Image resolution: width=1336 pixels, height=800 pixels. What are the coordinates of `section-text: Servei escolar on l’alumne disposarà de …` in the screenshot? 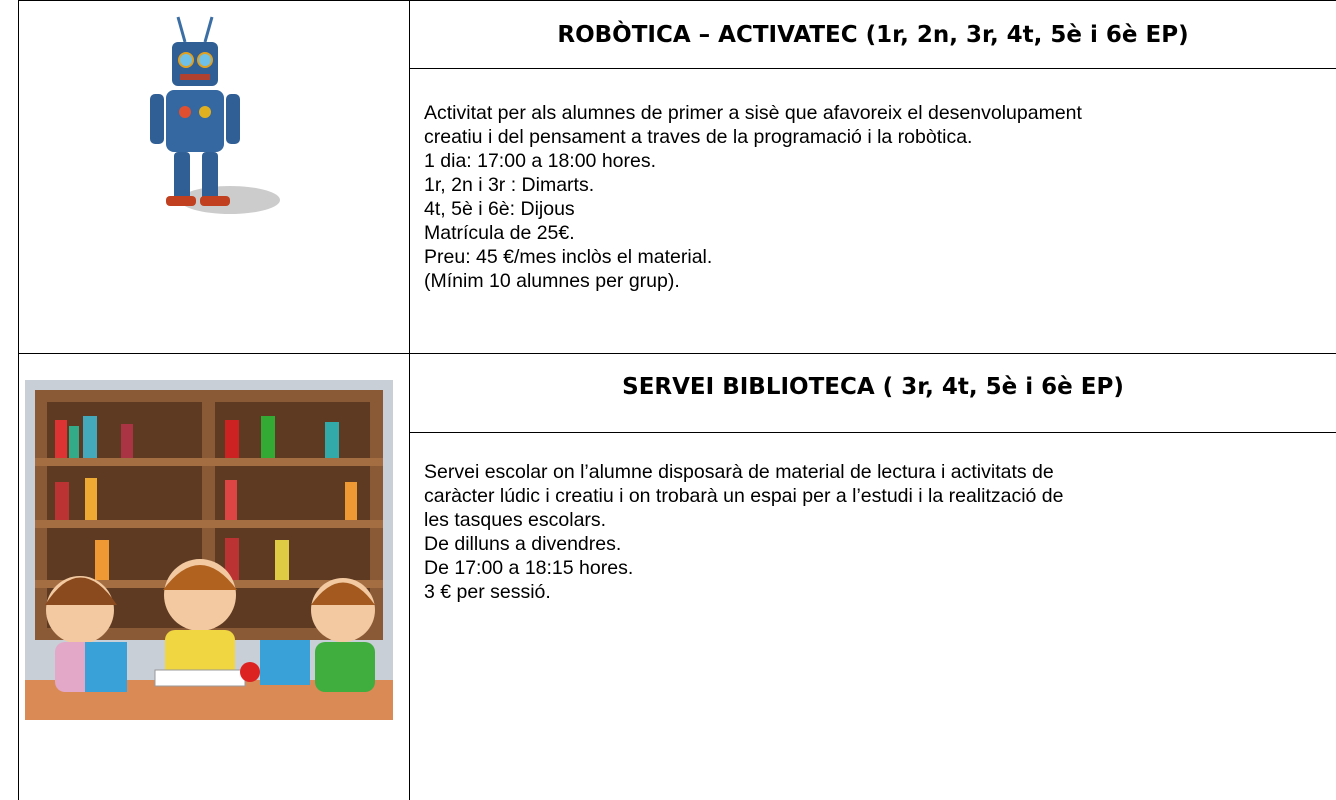 It's located at (744, 532).